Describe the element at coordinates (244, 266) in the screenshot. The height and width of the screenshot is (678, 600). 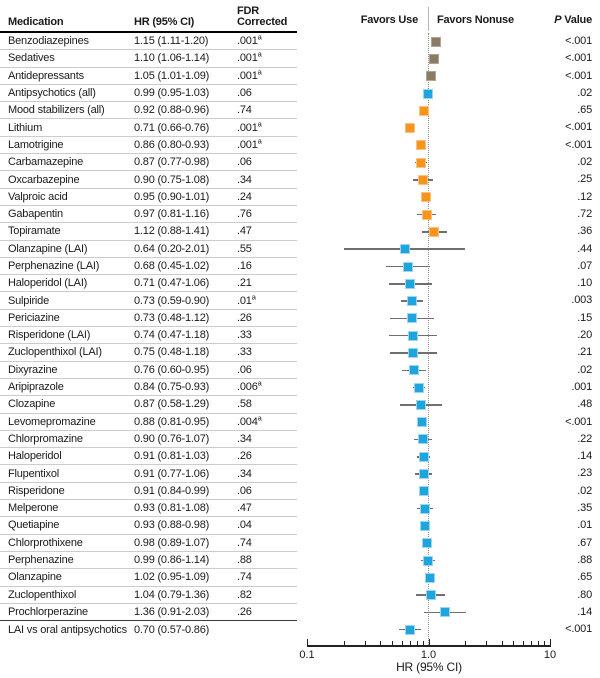
I see `fdr-corrected-value: .16` at that location.